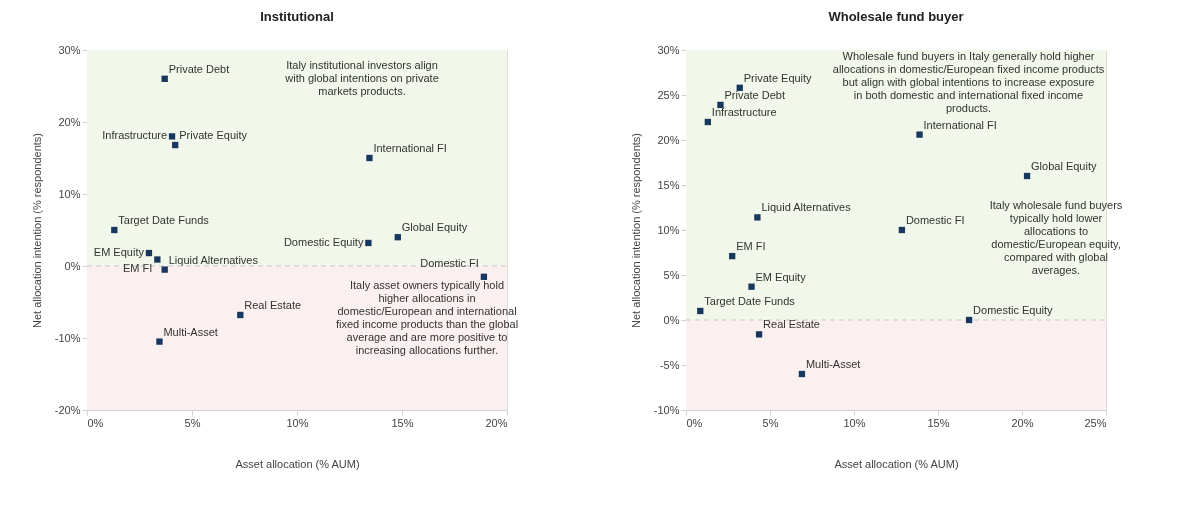 The image size is (1200, 507). I want to click on annotation: Italy asset owners typically hold higher allocations in domestic/European and international fixed income products than the global average and are more positive to increasing allocations further., so click(427, 317).